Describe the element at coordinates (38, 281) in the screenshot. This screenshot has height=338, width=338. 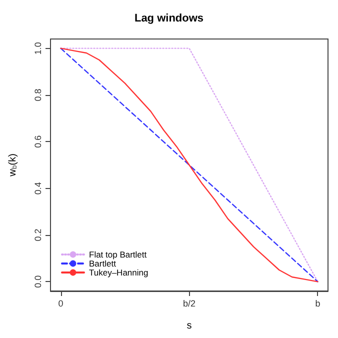
I see `y-tick-label: 0.0` at that location.